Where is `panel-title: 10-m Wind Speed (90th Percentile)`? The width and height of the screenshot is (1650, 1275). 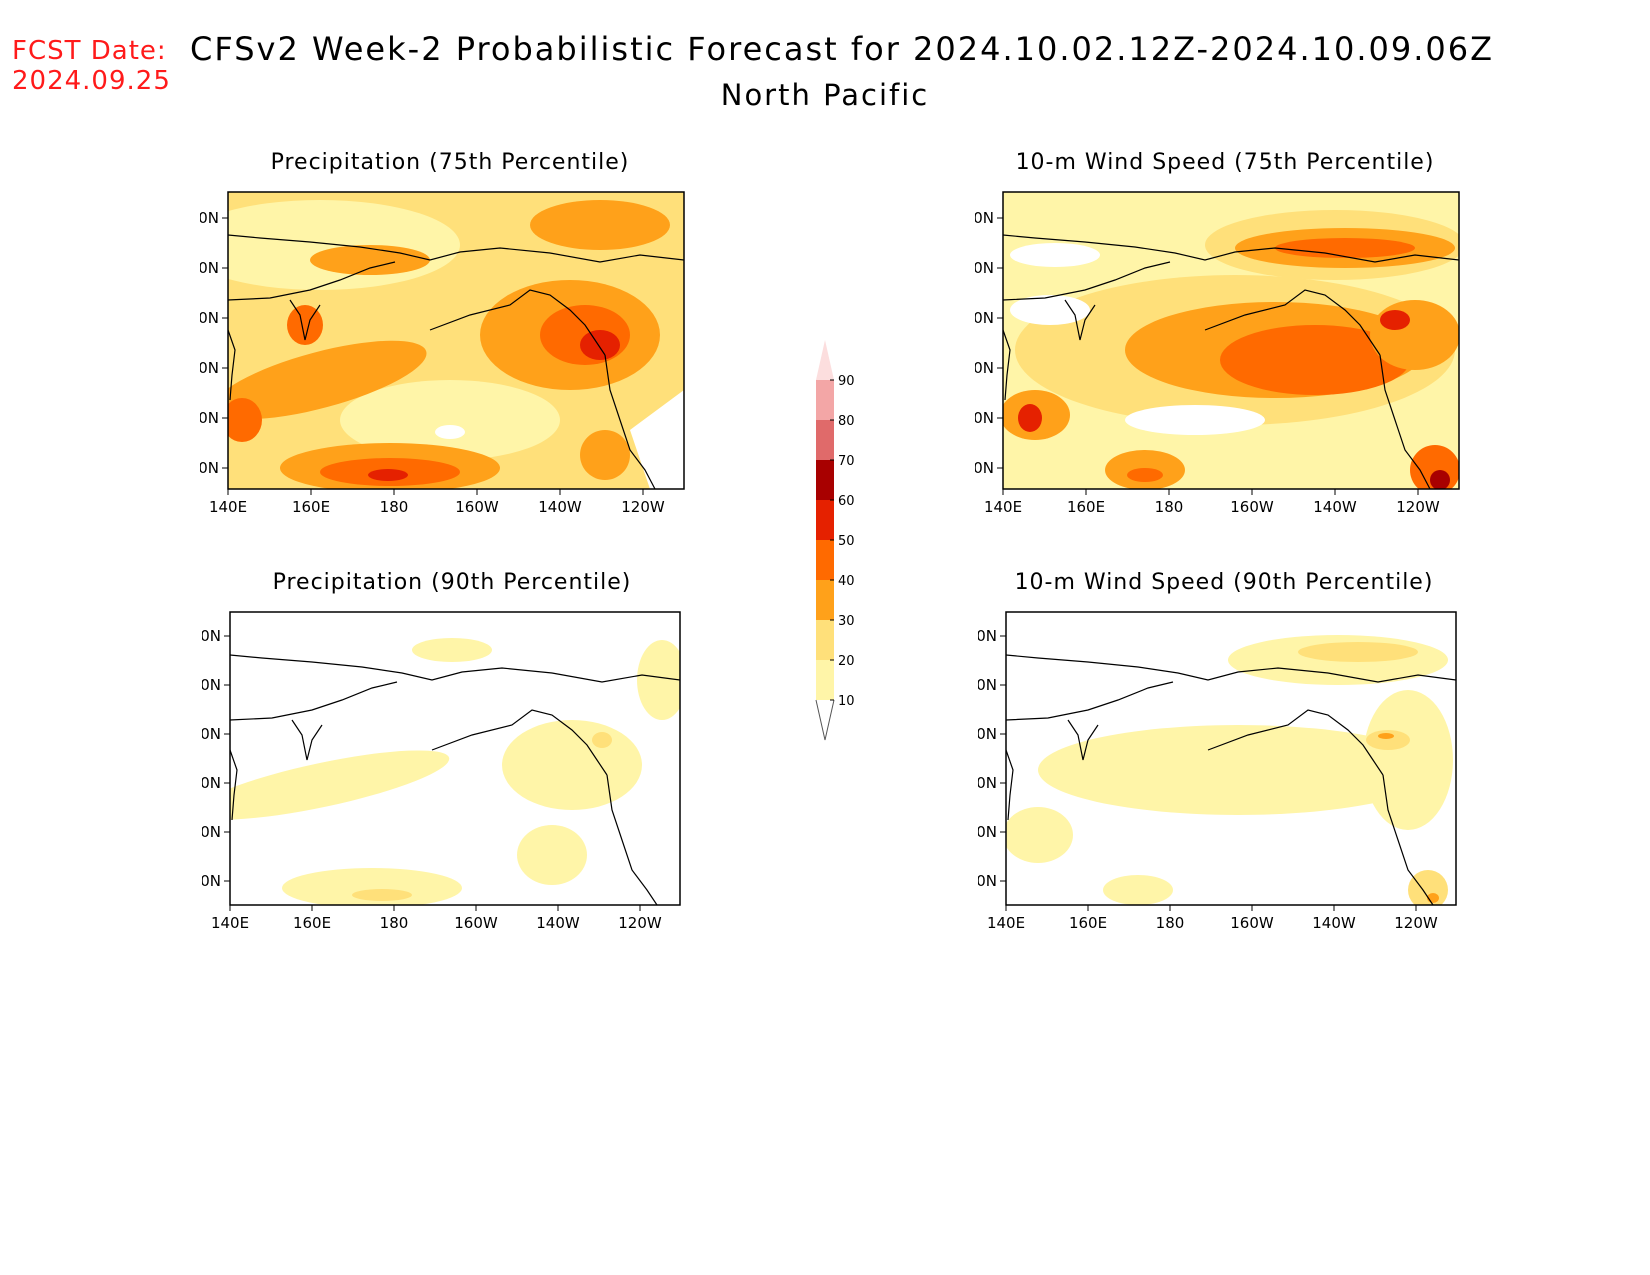 panel-title: 10-m Wind Speed (90th Percentile) is located at coordinates (1224, 582).